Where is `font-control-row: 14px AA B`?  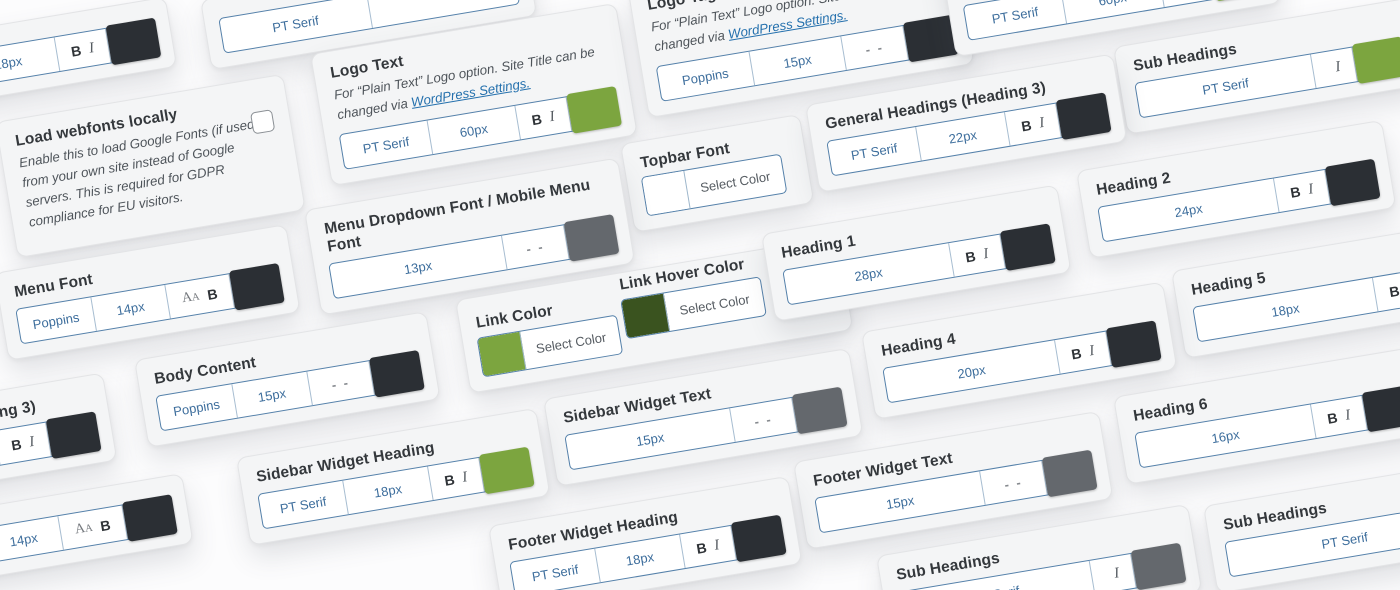
font-control-row: 14px AA B is located at coordinates (89, 535).